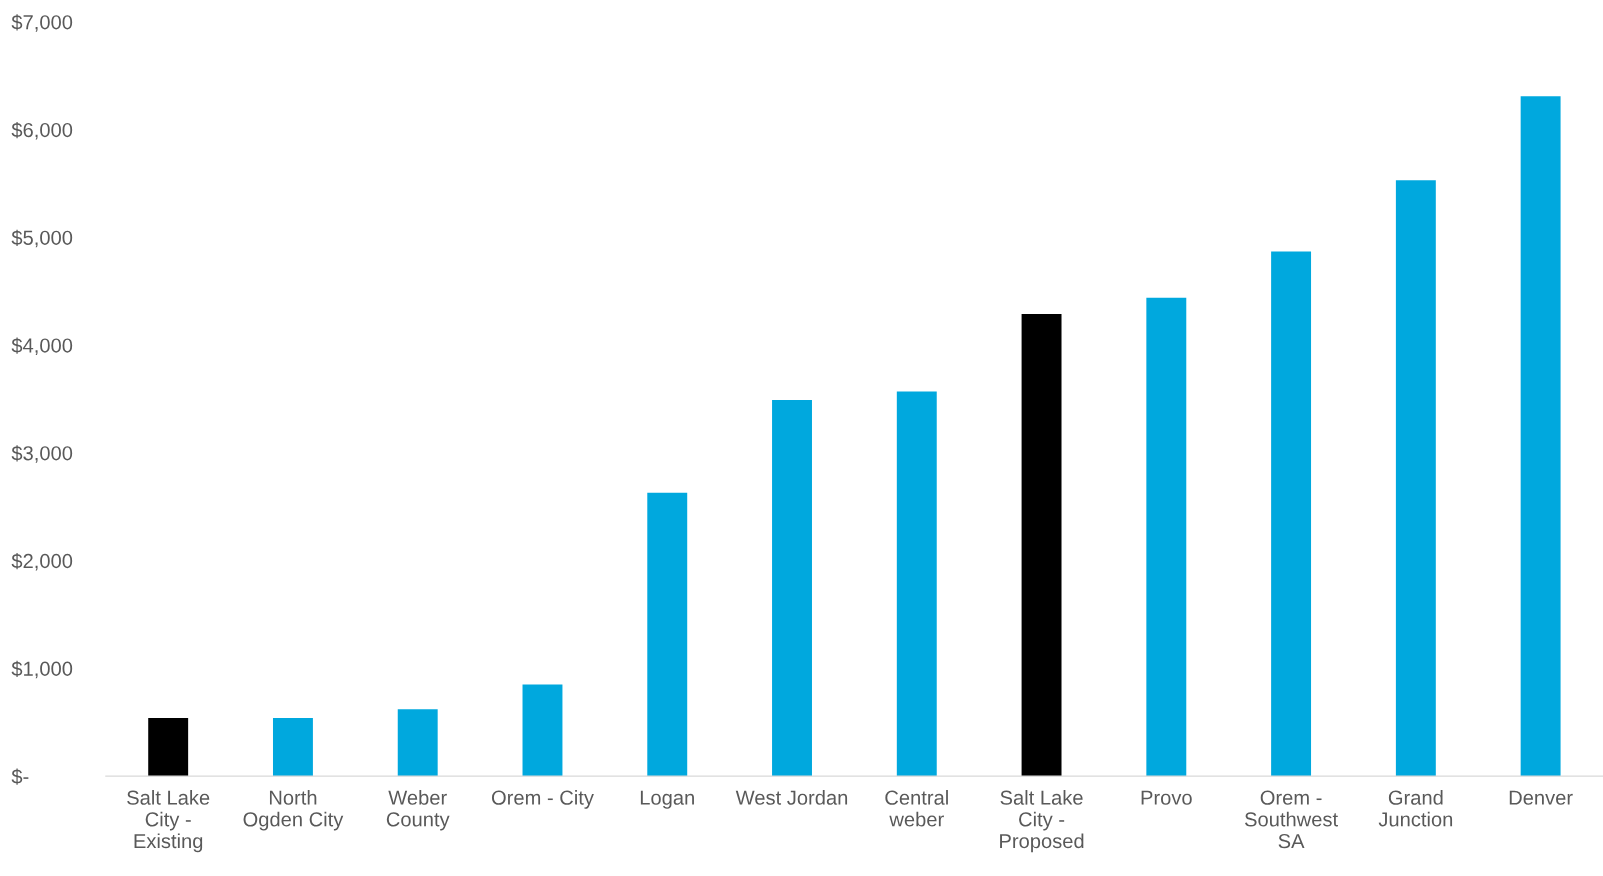  What do you see at coordinates (1541, 797) in the screenshot?
I see `x-tick-label: Denver` at bounding box center [1541, 797].